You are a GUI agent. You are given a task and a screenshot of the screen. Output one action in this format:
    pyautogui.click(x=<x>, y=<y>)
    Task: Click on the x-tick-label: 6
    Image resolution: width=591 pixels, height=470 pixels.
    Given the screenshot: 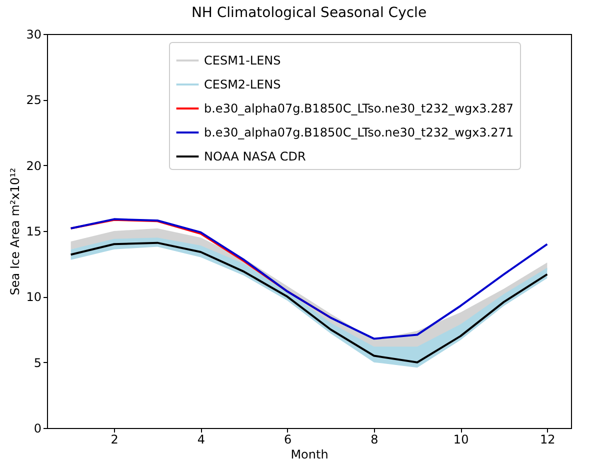 What is the action you would take?
    pyautogui.click(x=288, y=439)
    